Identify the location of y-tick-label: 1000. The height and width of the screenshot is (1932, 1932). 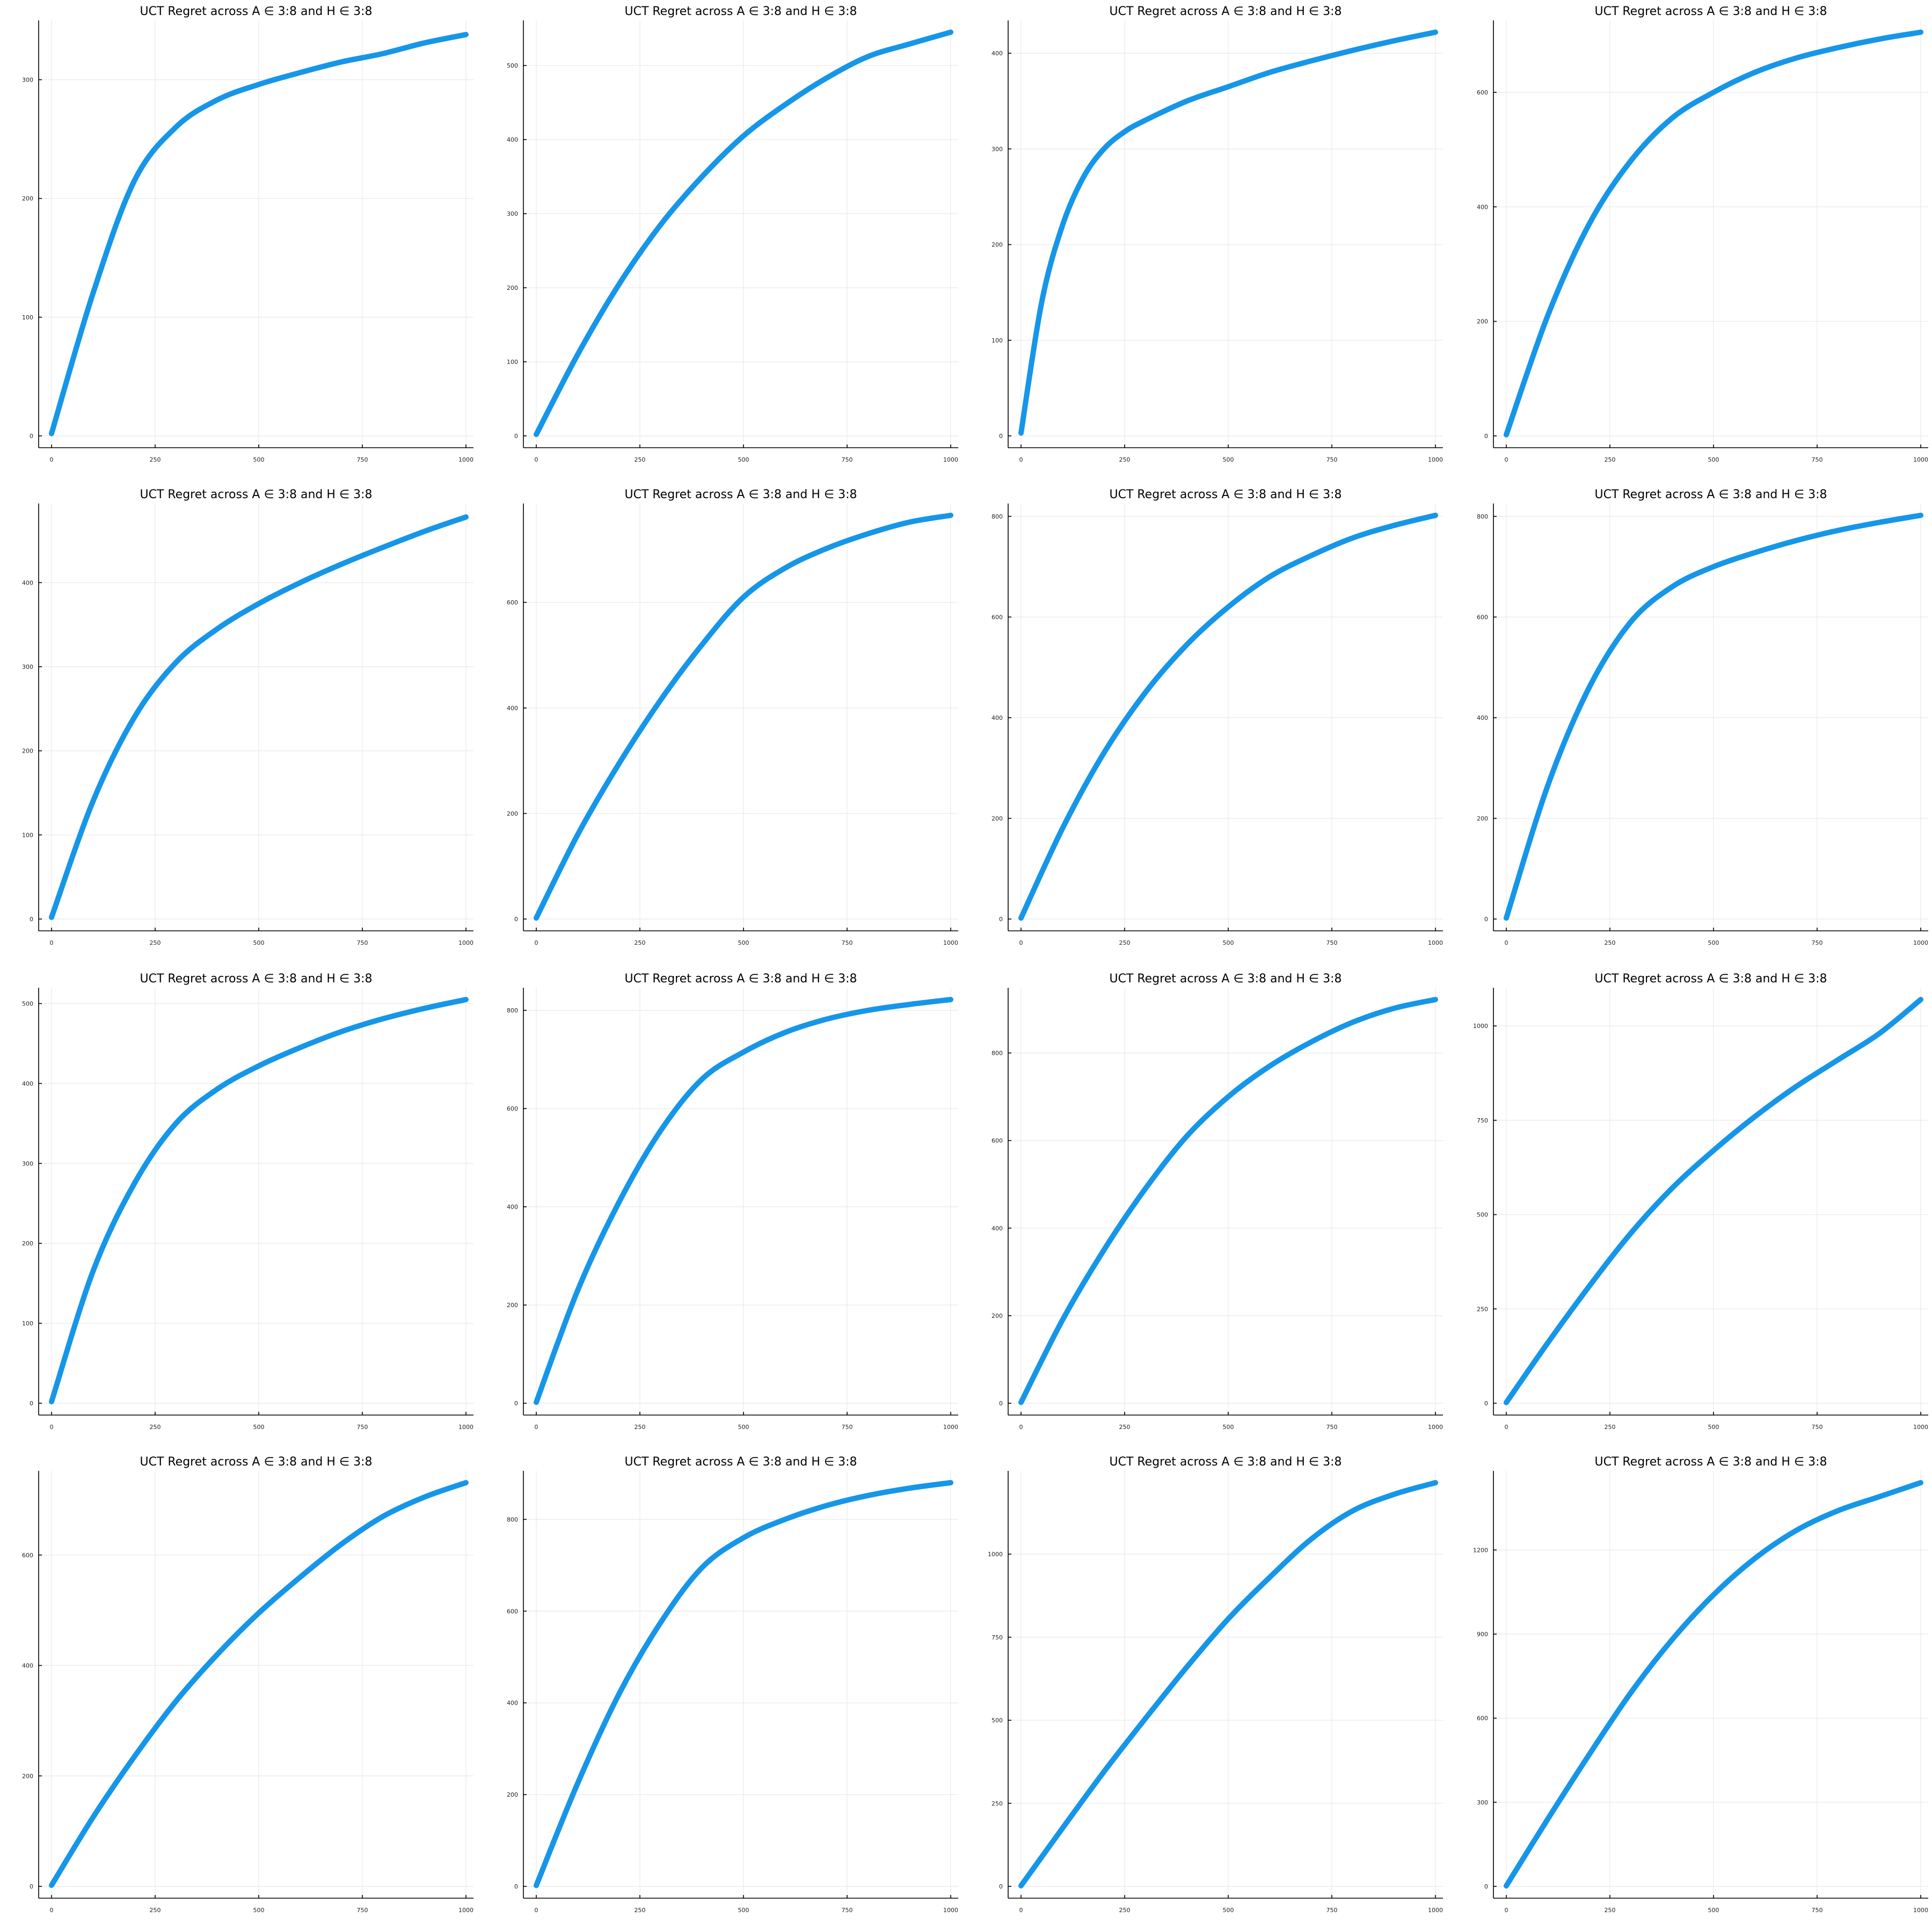
(995, 1554).